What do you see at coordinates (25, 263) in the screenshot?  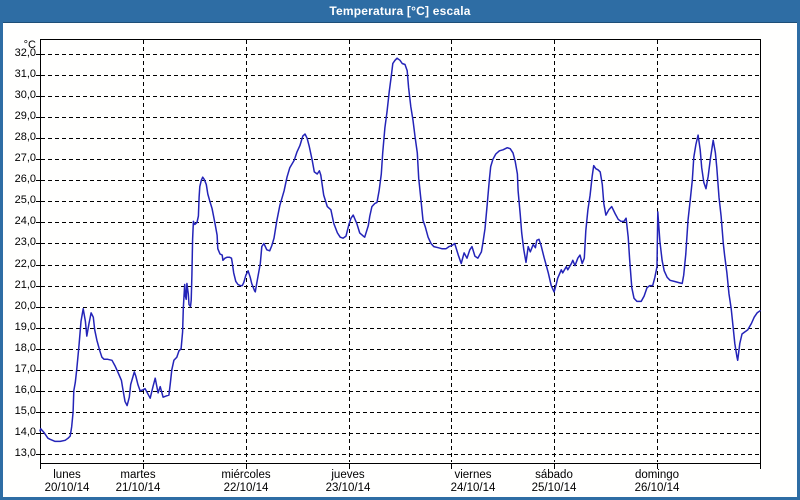 I see `y-axis-tick-label: 22,0` at bounding box center [25, 263].